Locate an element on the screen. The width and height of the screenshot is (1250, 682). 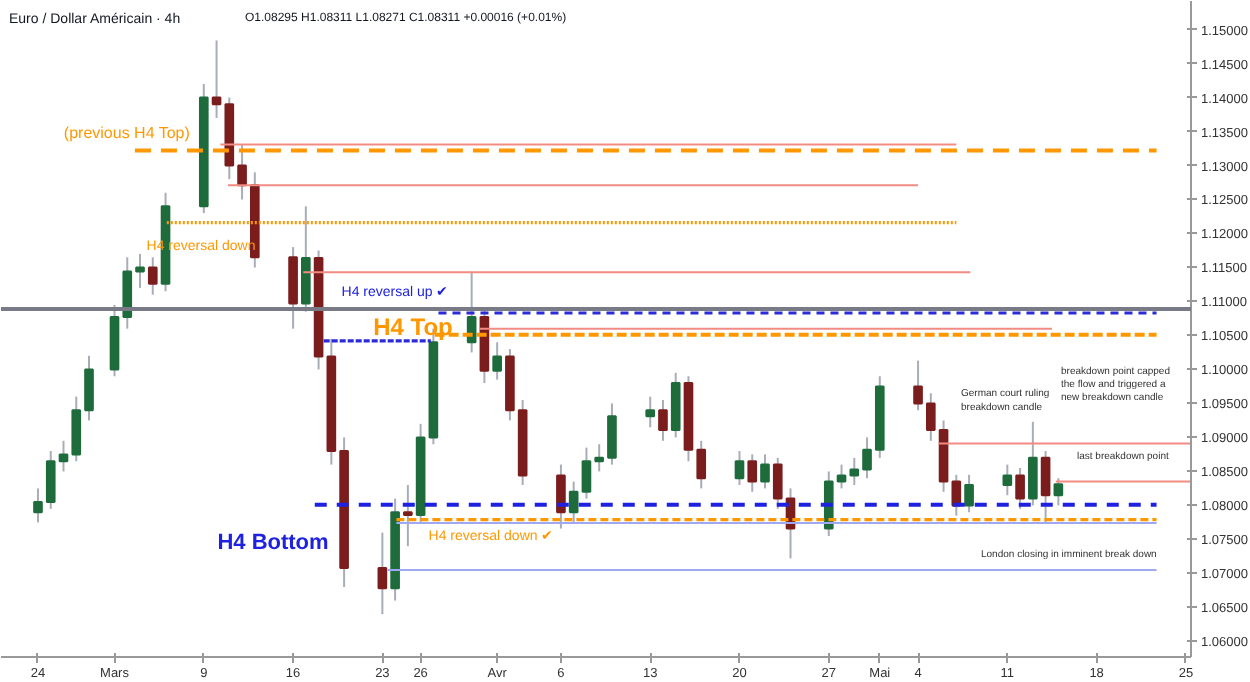
annotation: H4 Top is located at coordinates (413, 327).